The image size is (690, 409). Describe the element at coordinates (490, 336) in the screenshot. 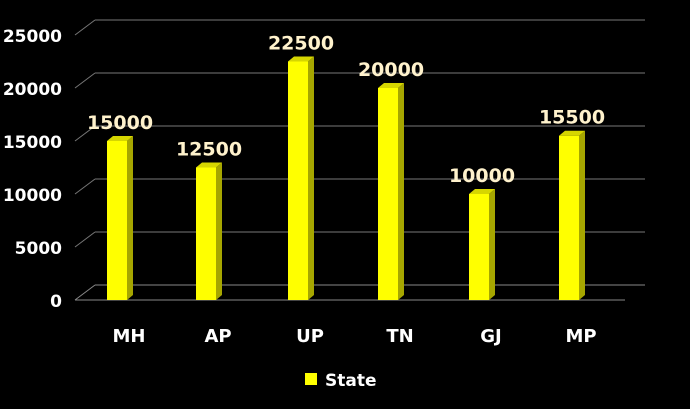

I see `x-tick-label: GJ` at that location.